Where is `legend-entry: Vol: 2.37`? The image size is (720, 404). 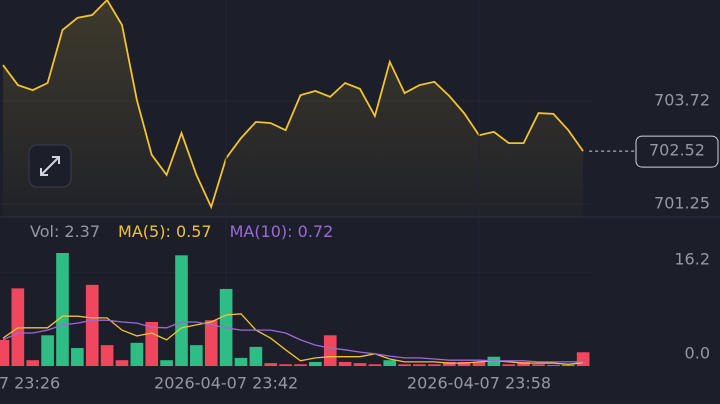
legend-entry: Vol: 2.37 is located at coordinates (65, 231).